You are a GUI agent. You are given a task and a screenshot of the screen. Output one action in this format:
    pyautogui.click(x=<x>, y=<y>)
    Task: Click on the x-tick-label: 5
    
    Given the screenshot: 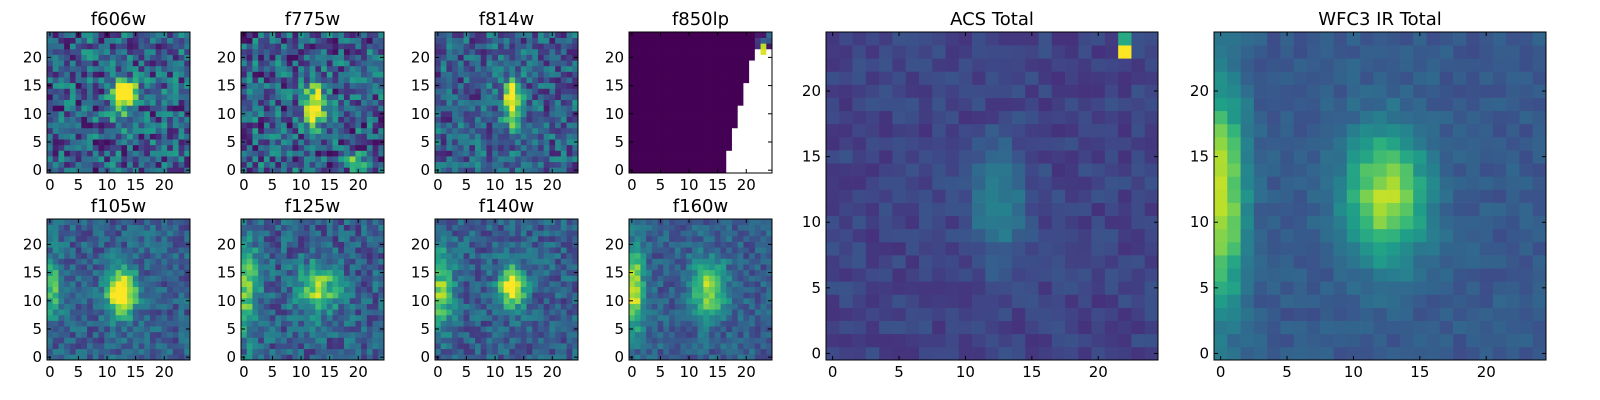 What is the action you would take?
    pyautogui.click(x=273, y=185)
    